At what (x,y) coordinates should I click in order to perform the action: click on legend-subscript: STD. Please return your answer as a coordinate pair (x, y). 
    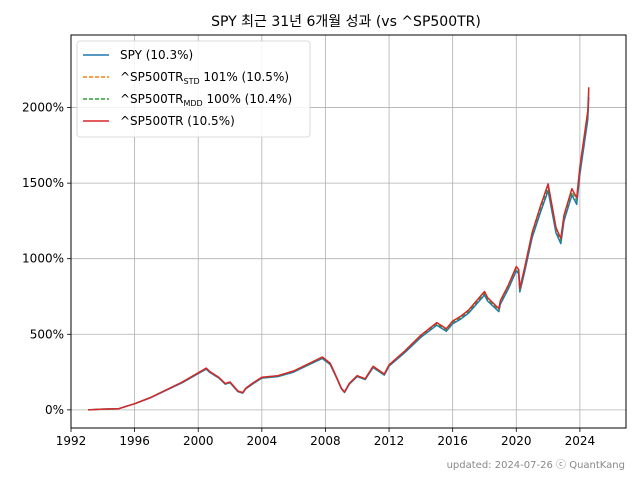
    Looking at the image, I should click on (191, 81).